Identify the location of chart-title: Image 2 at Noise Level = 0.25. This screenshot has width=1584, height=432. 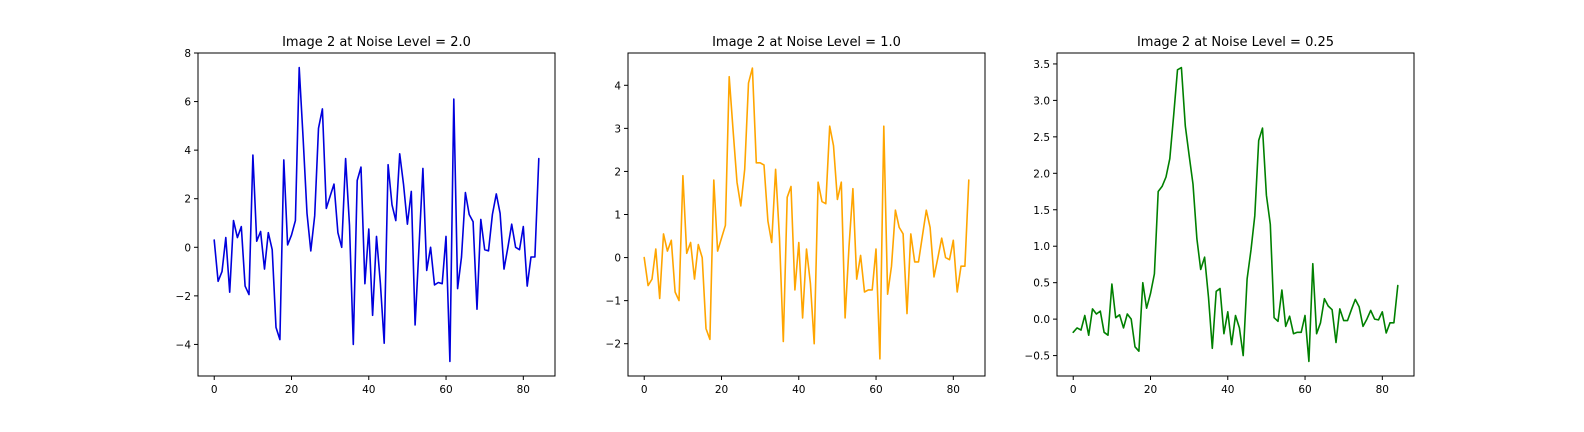
(1235, 42).